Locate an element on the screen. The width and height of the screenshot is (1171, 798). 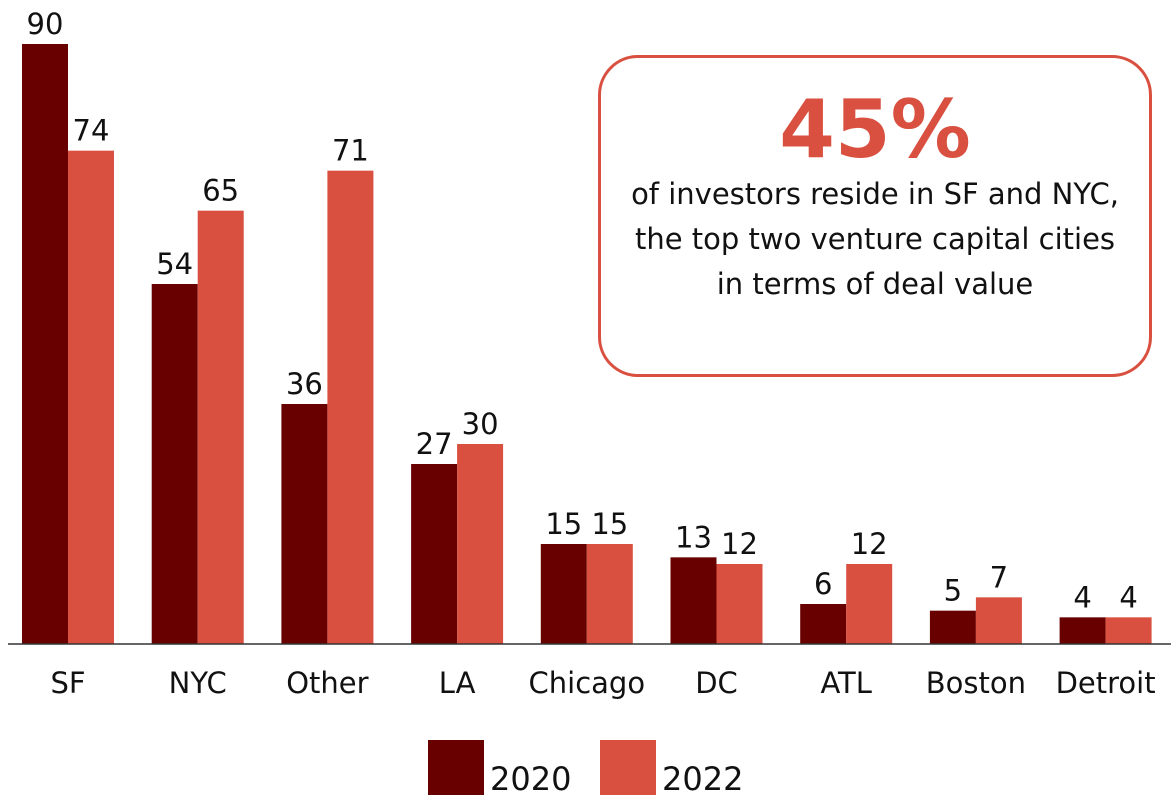
legend-label: 2022 is located at coordinates (702, 779).